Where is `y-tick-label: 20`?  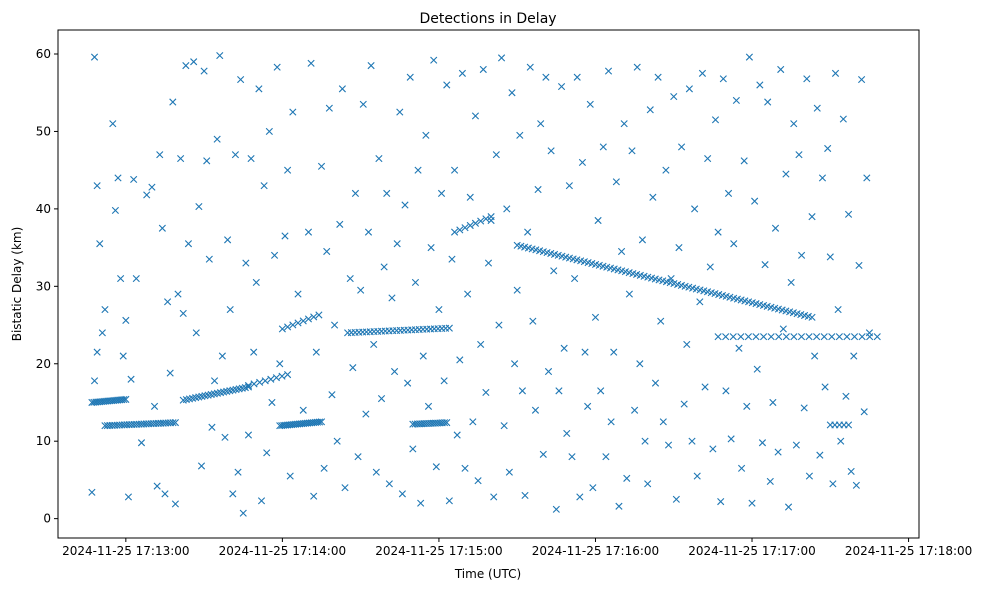 y-tick-label: 20 is located at coordinates (43, 364).